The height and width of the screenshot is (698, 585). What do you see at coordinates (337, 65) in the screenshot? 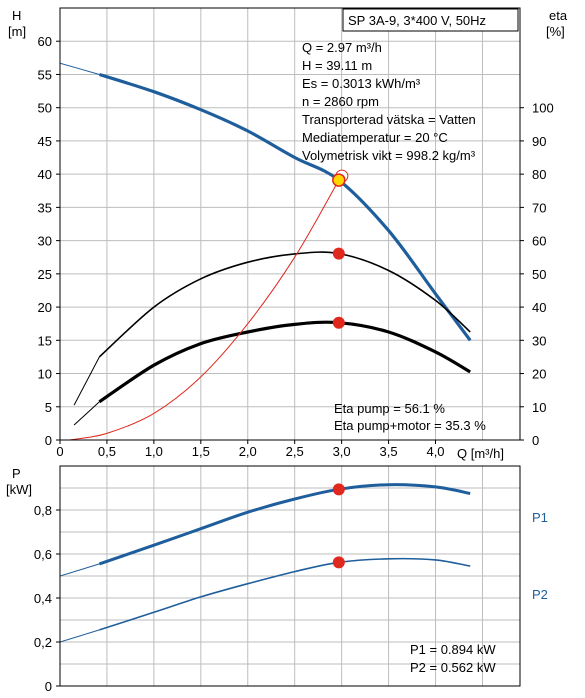
I see `info-line-h: H = 39.11 m` at bounding box center [337, 65].